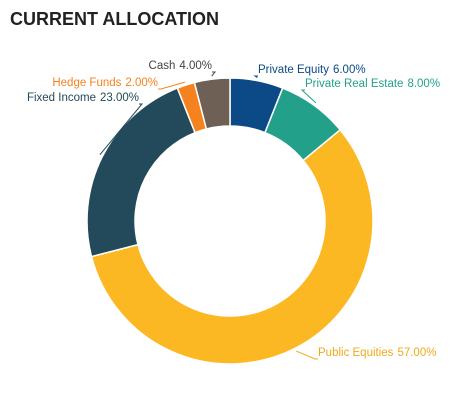 This screenshot has width=466, height=403. What do you see at coordinates (86, 83) in the screenshot?
I see `category-label: Hedge Funds` at bounding box center [86, 83].